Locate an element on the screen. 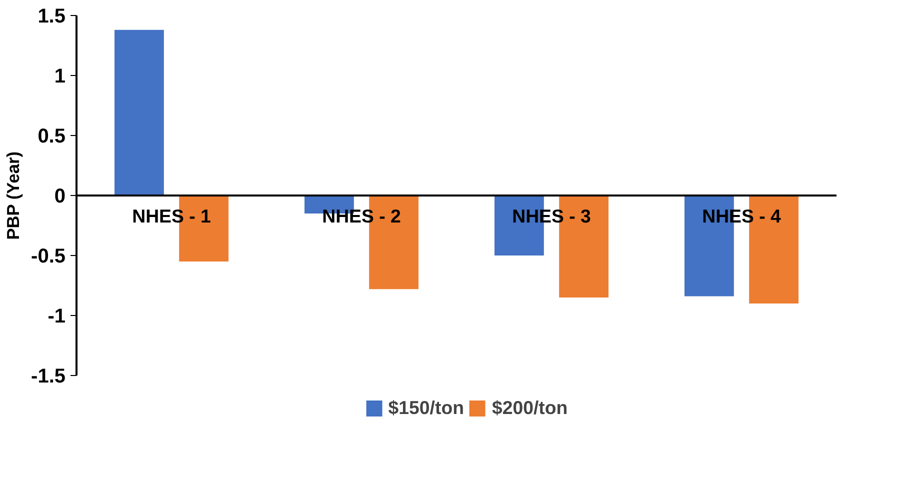 The height and width of the screenshot is (485, 897). y-tick-label: 1.5 is located at coordinates (52, 17).